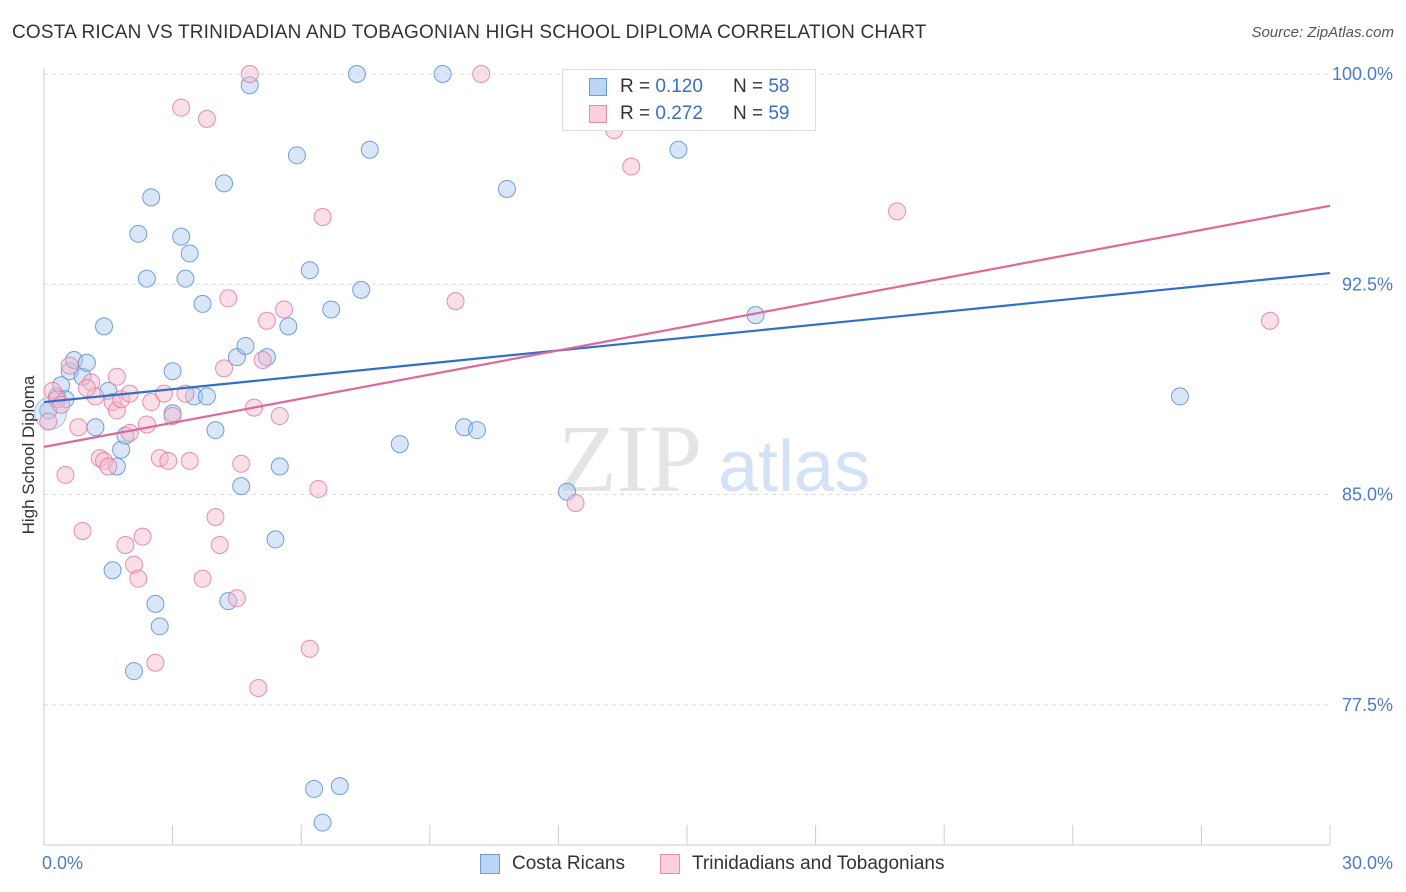  Describe the element at coordinates (679, 113) in the screenshot. I see `legend-r-value: 0.272` at that location.